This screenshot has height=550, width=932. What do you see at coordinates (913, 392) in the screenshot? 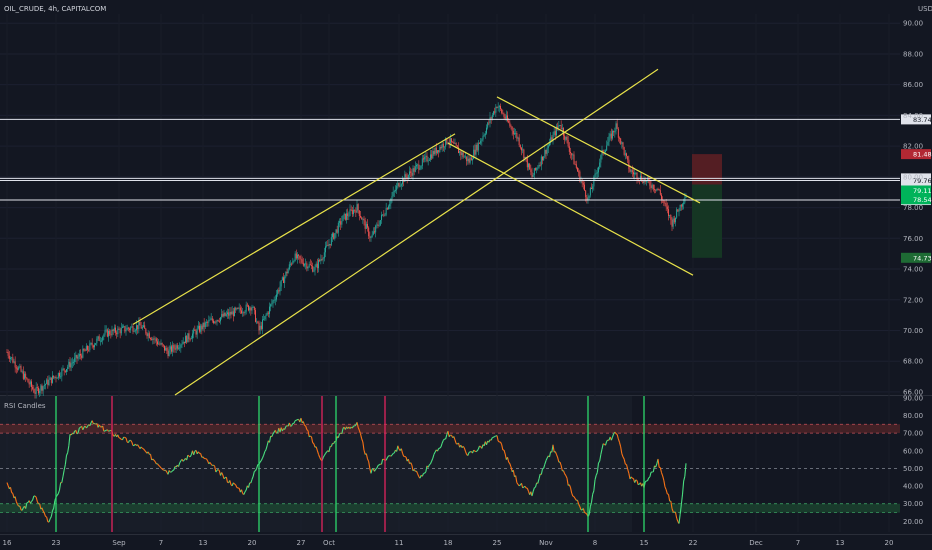
I see `price-tick-label: 66.00` at bounding box center [913, 392].